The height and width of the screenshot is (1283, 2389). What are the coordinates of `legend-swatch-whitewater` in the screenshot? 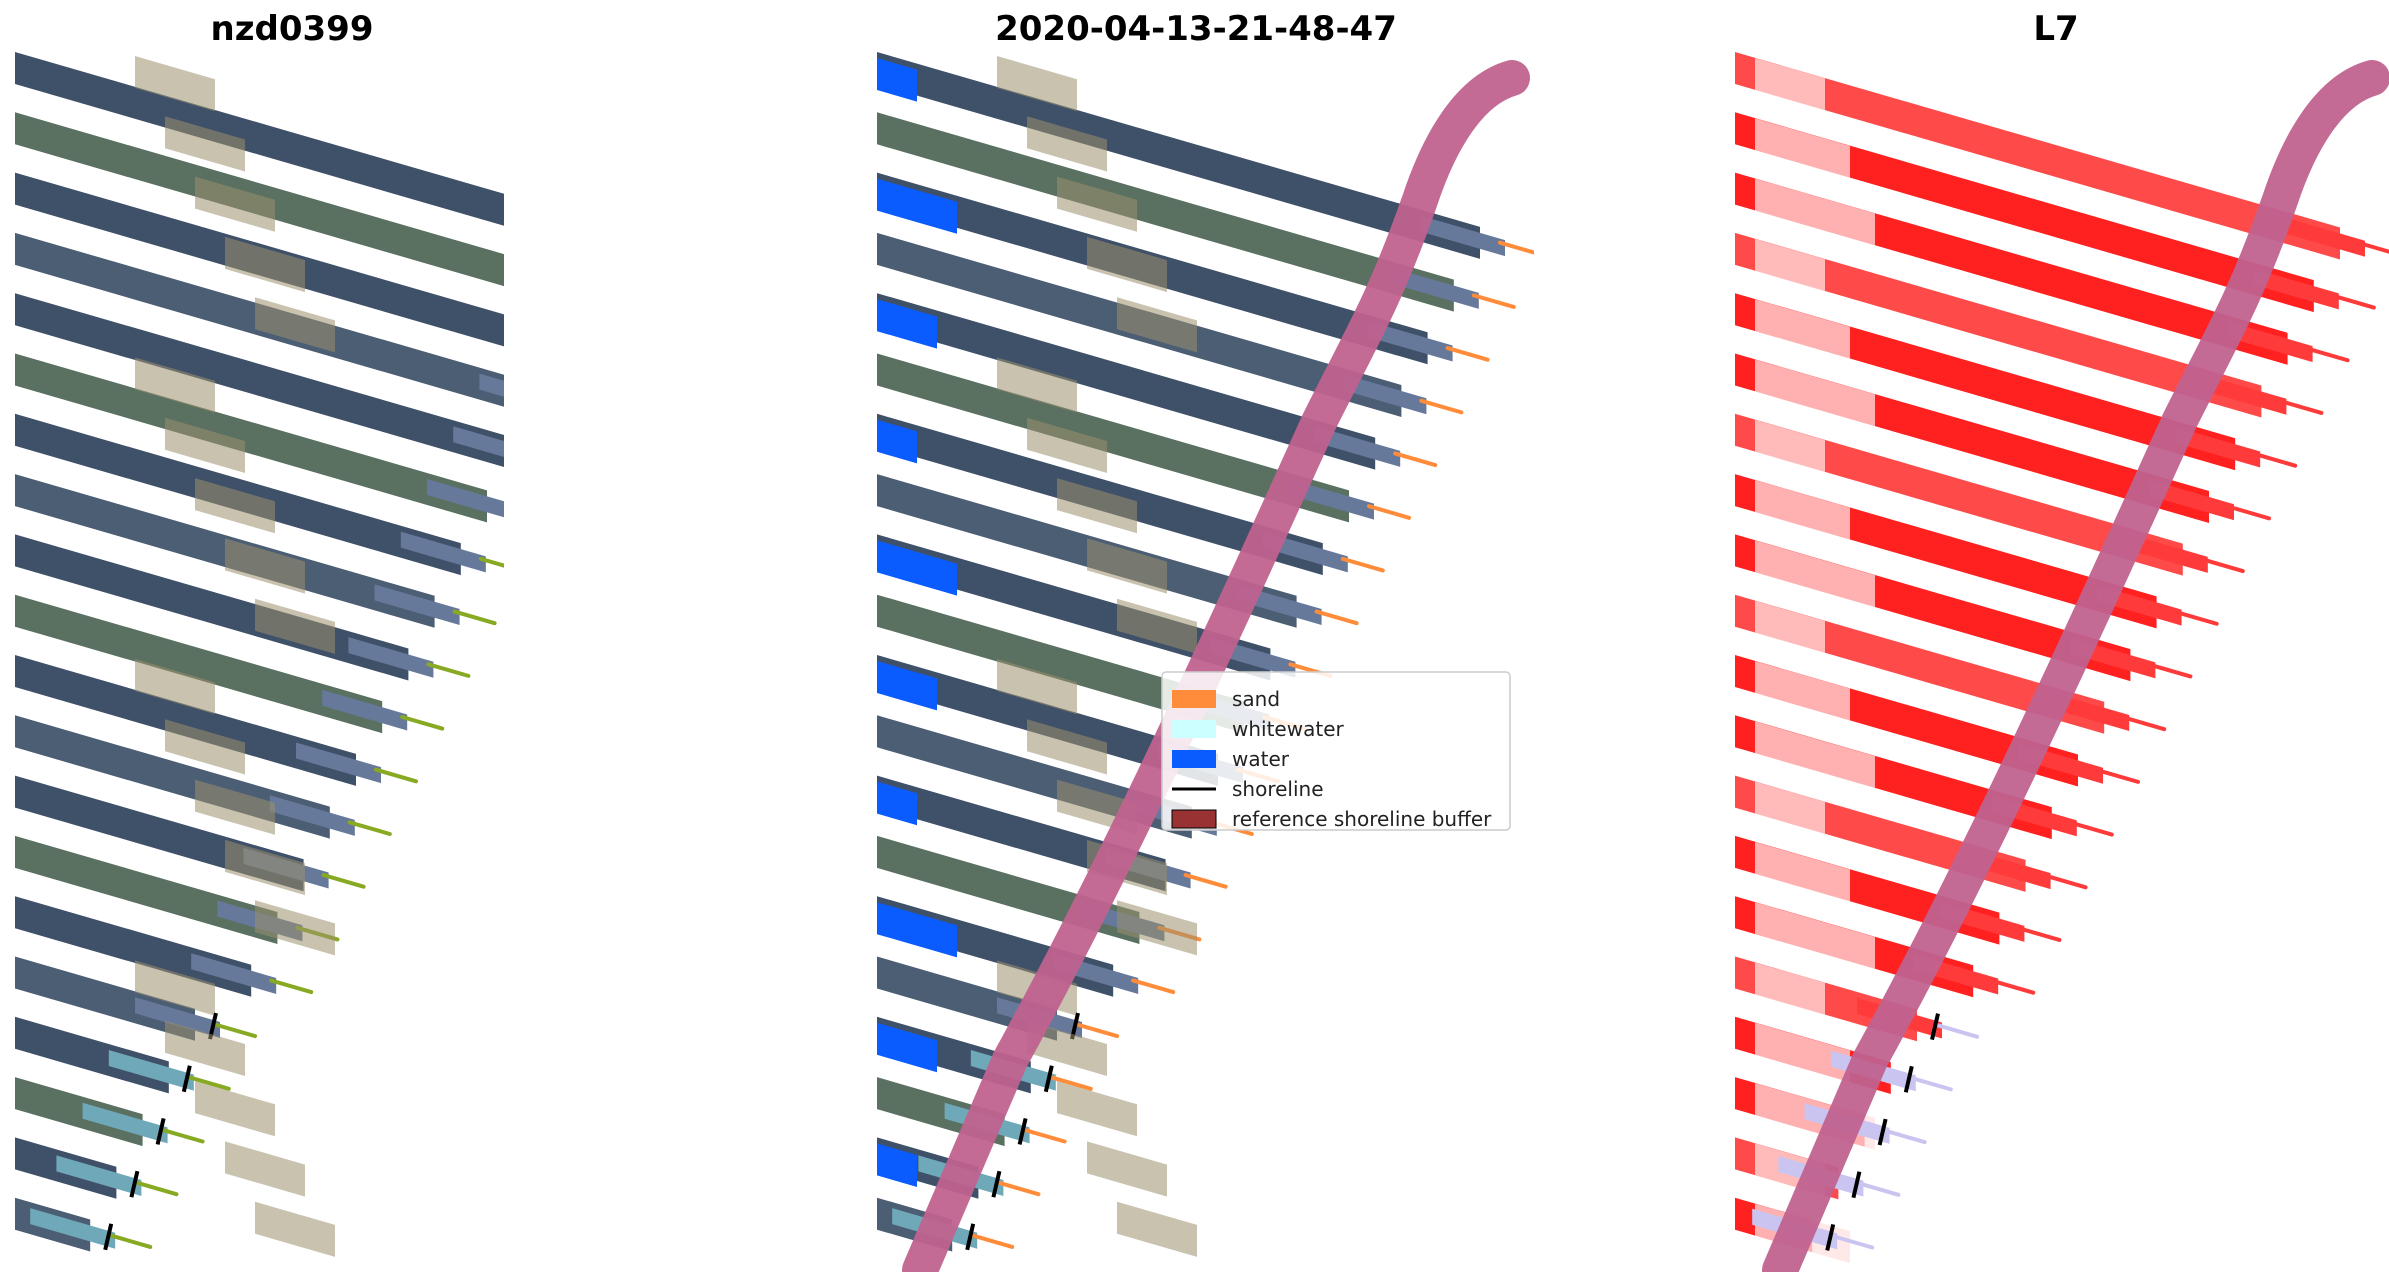 It's located at (1194, 729).